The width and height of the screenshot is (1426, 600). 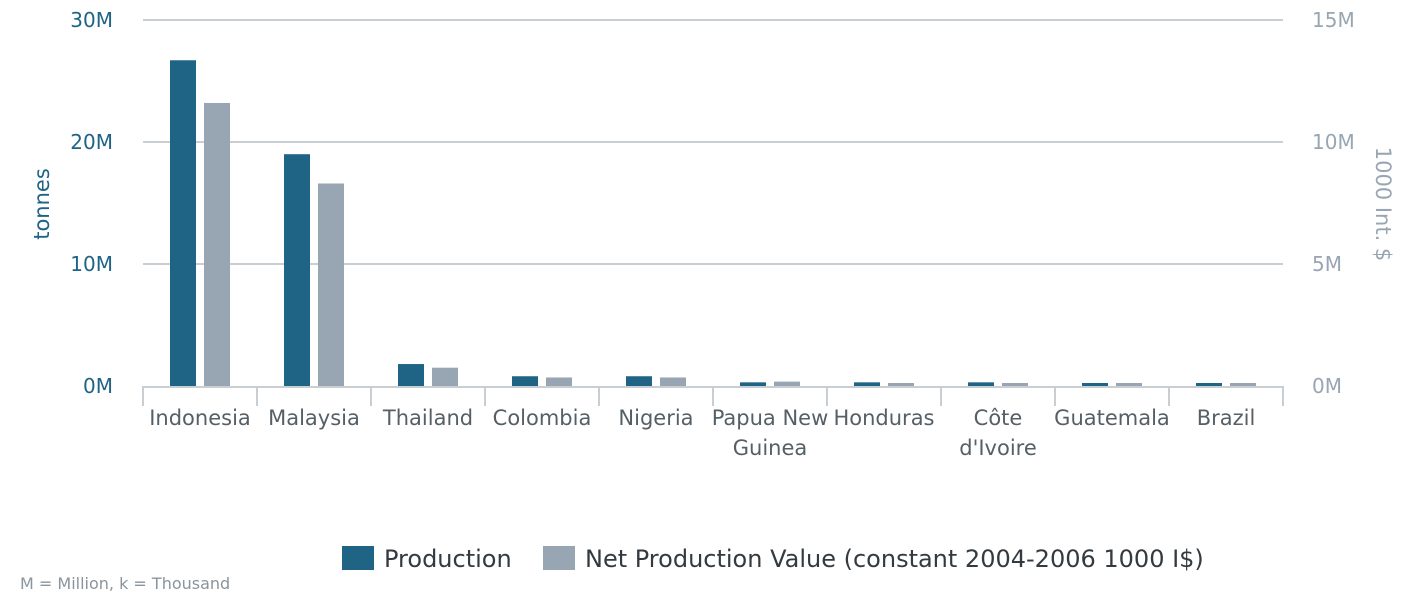 What do you see at coordinates (770, 433) in the screenshot?
I see `category-label: Papua New Guinea` at bounding box center [770, 433].